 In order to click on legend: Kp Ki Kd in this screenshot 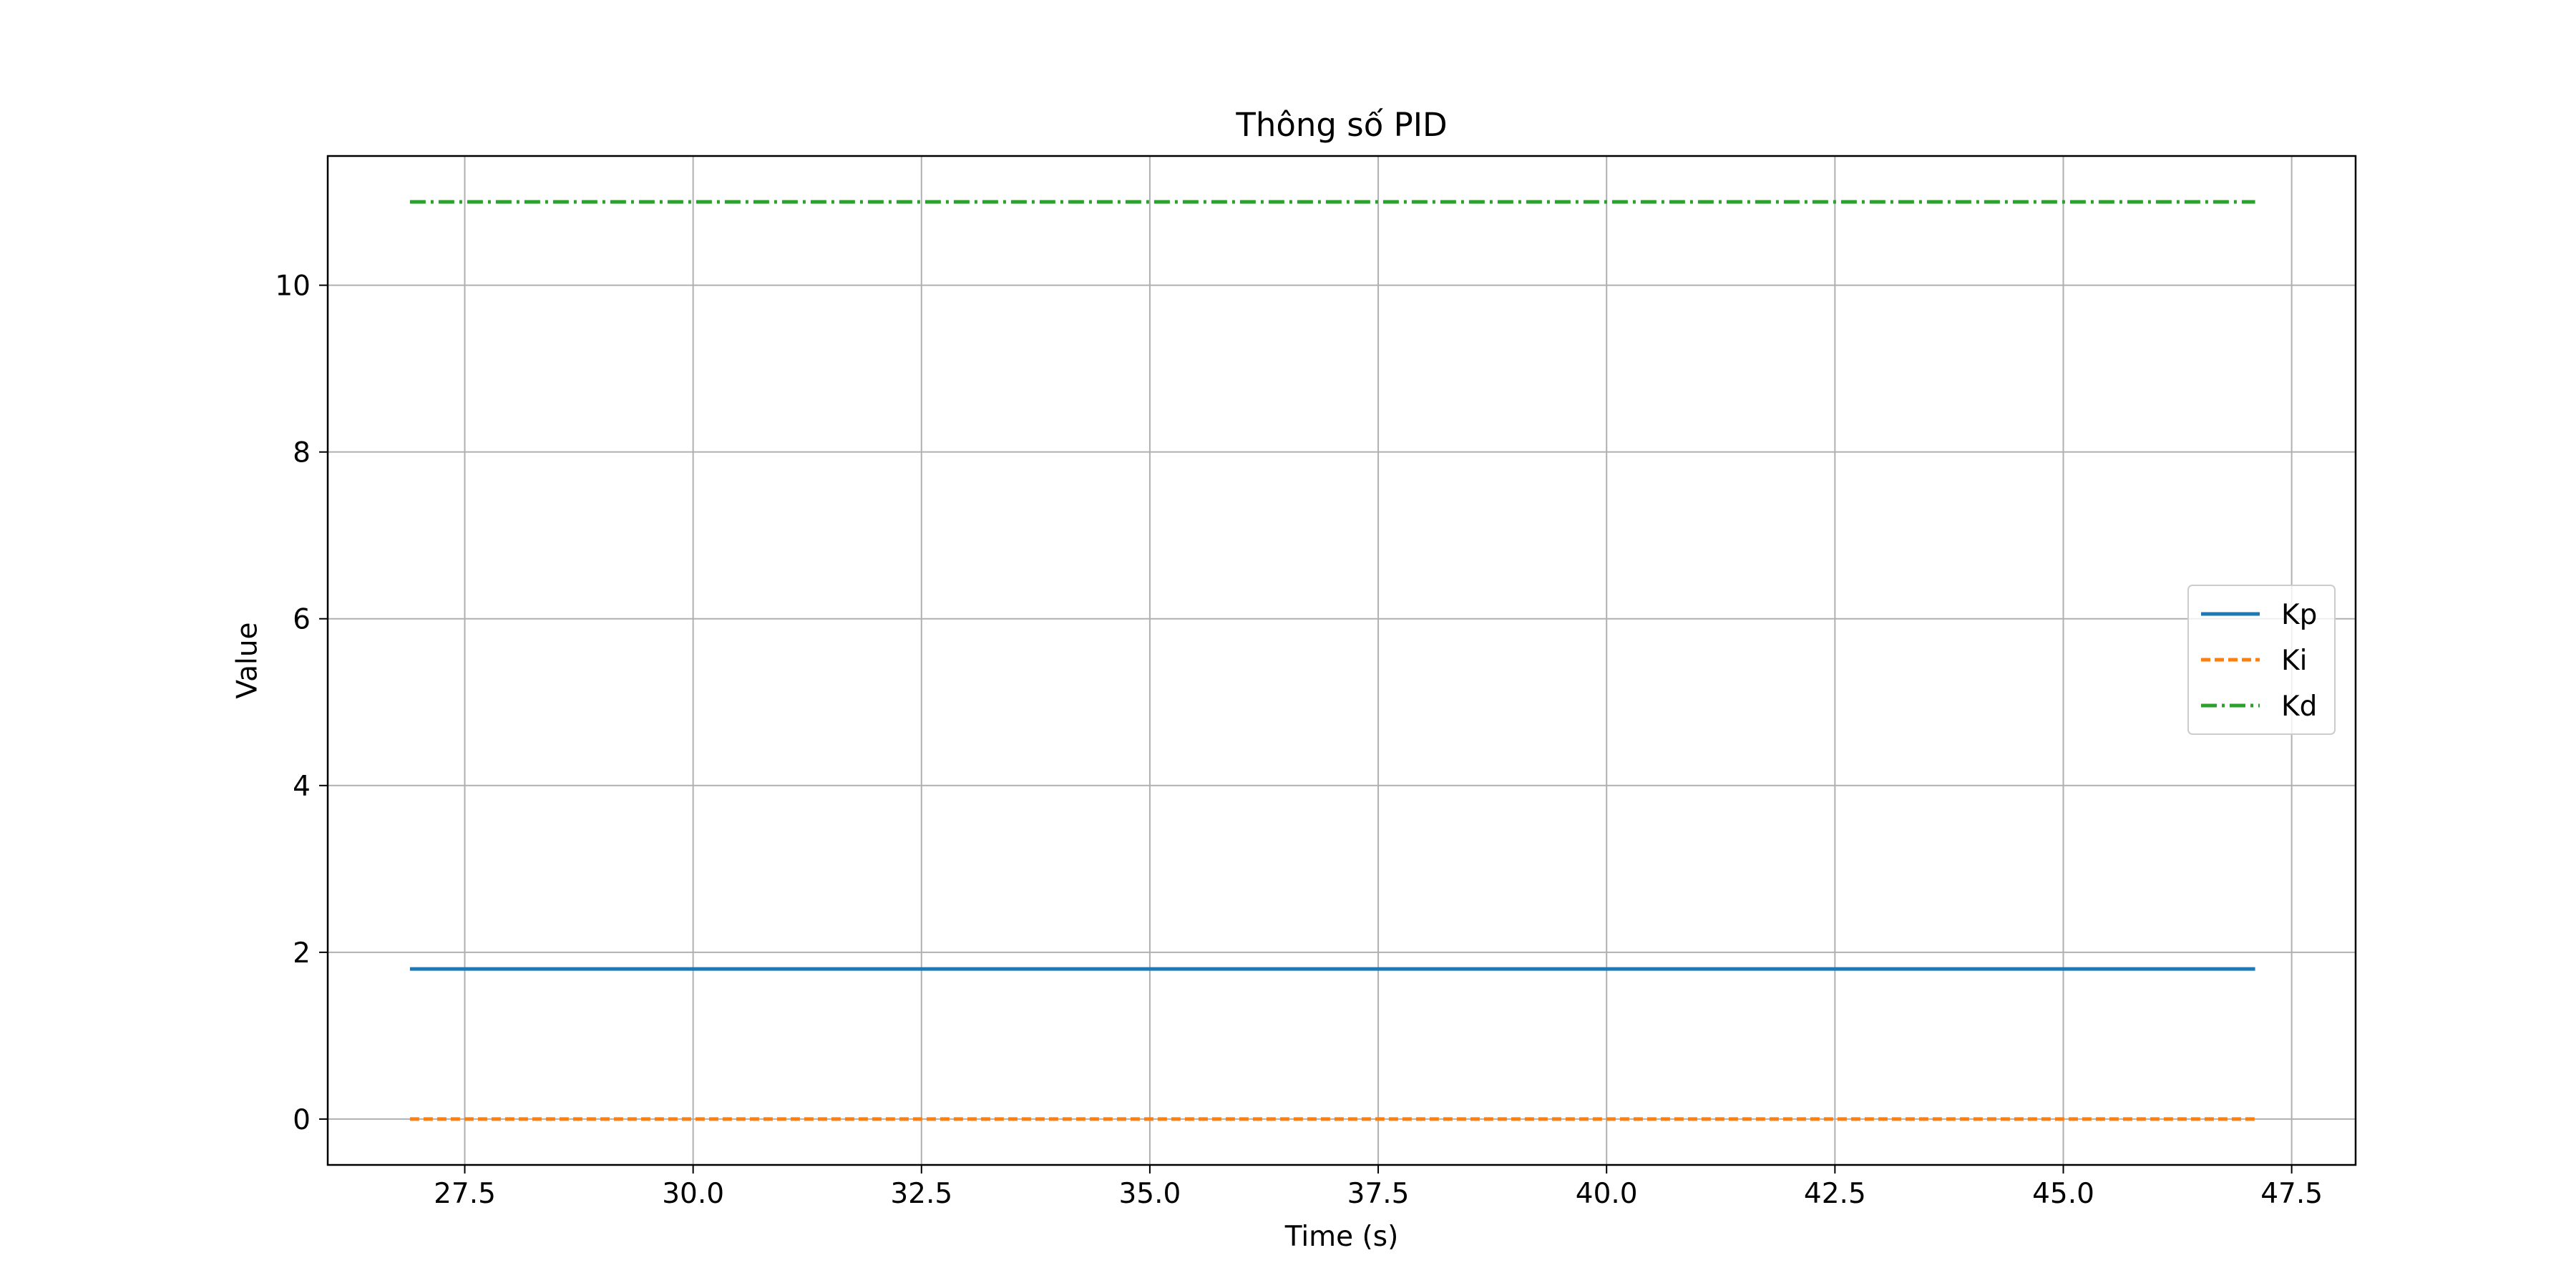, I will do `click(2261, 660)`.